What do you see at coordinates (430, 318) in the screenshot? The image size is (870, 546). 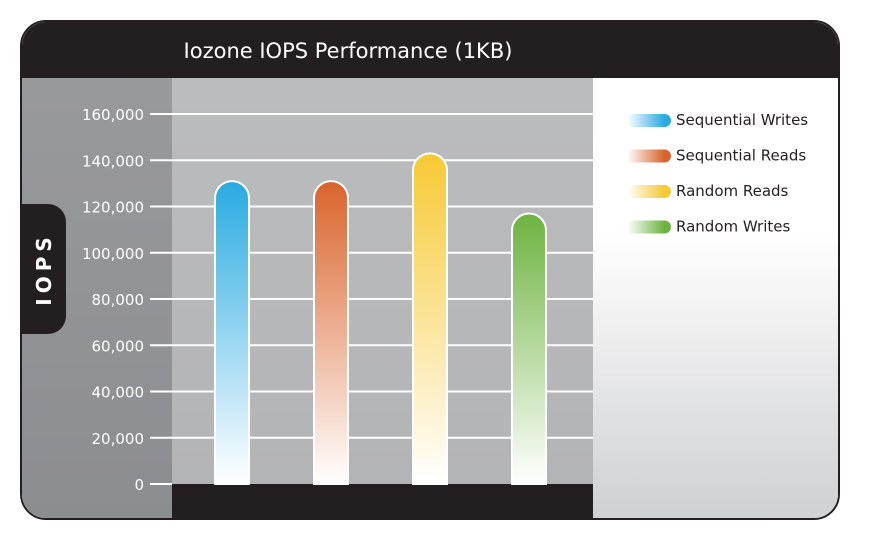 I see `bar-random-reads` at bounding box center [430, 318].